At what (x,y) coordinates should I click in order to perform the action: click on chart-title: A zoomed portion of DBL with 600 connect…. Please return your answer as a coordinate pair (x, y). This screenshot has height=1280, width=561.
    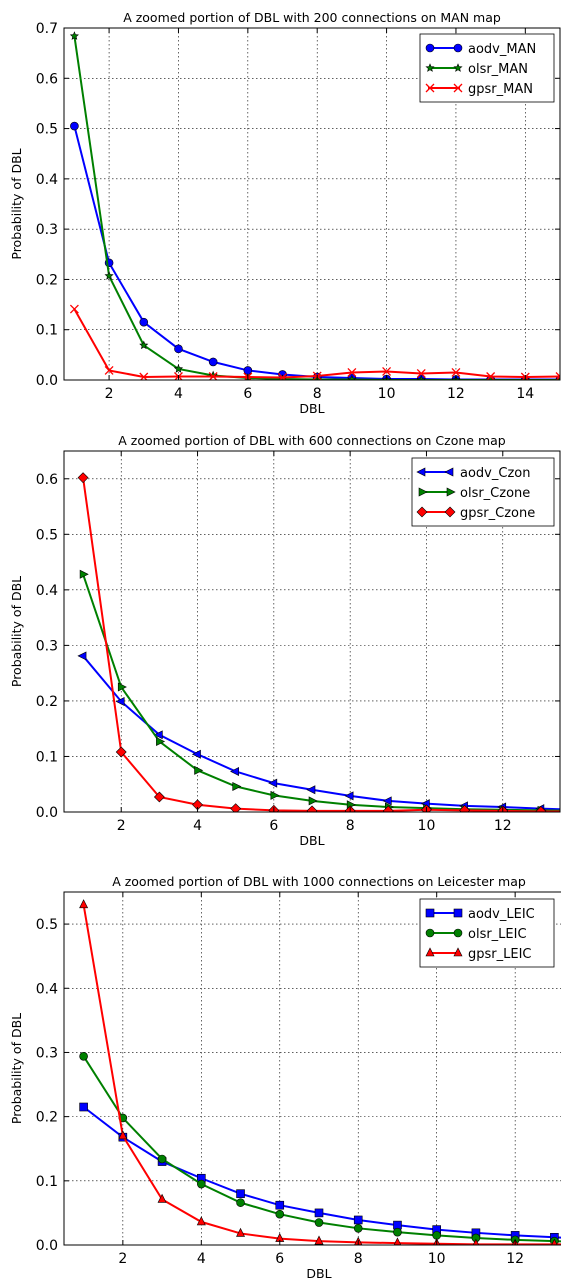
    Looking at the image, I should click on (312, 440).